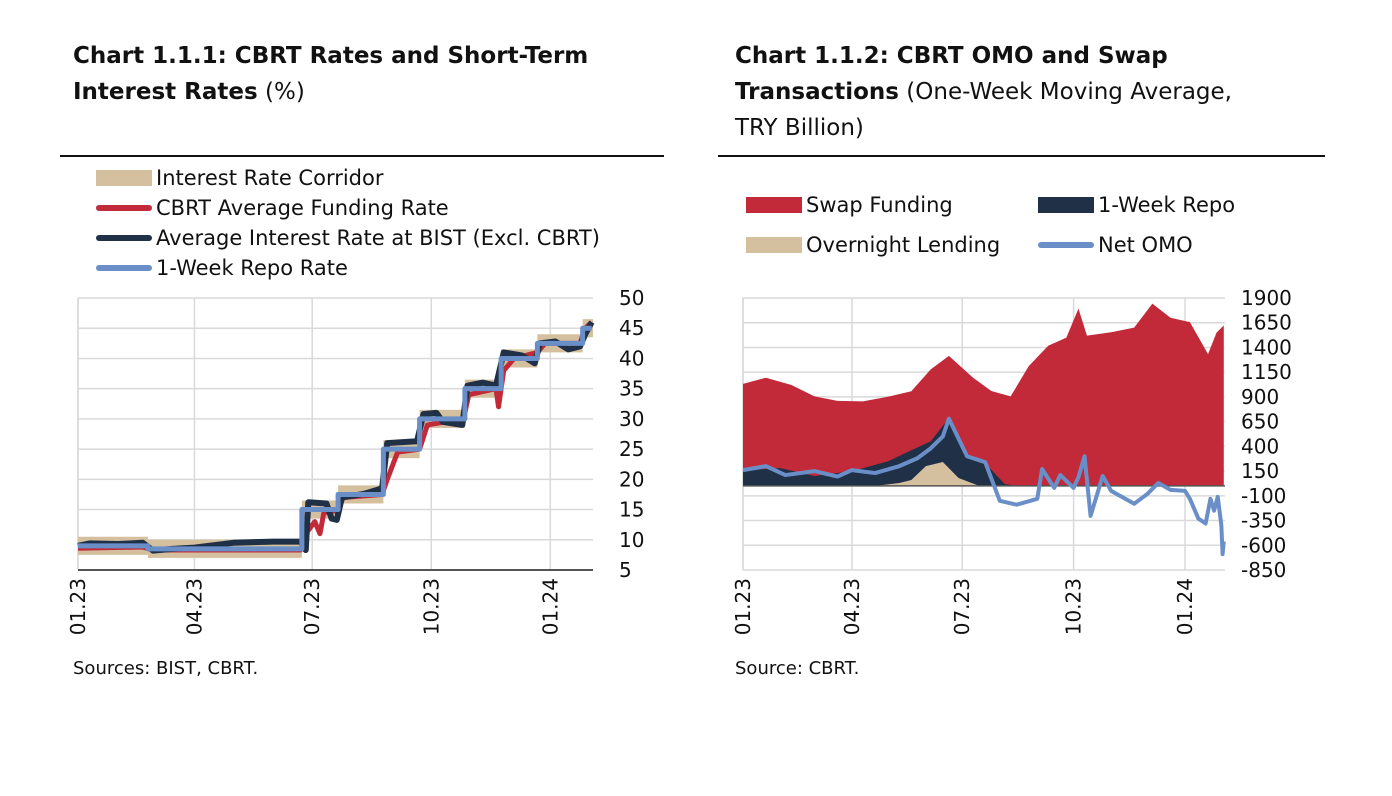 The height and width of the screenshot is (796, 1392). Describe the element at coordinates (1266, 298) in the screenshot. I see `y-tick-label: 1900` at that location.